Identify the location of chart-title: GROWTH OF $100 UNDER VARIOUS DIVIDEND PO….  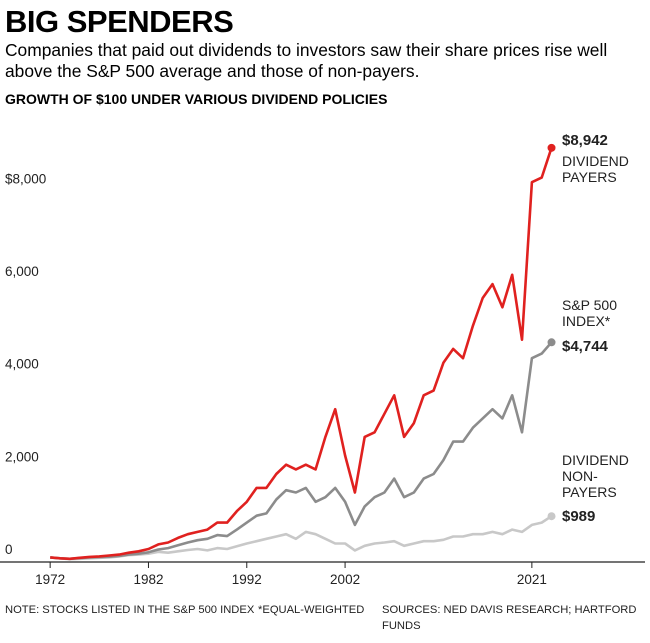
(196, 99).